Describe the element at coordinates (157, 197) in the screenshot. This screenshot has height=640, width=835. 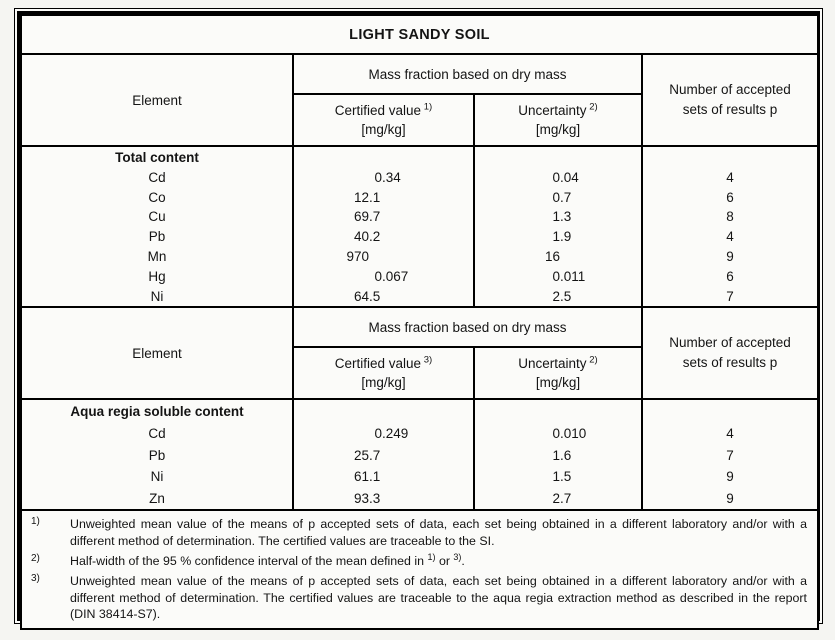
I see `element-symbol: Co` at that location.